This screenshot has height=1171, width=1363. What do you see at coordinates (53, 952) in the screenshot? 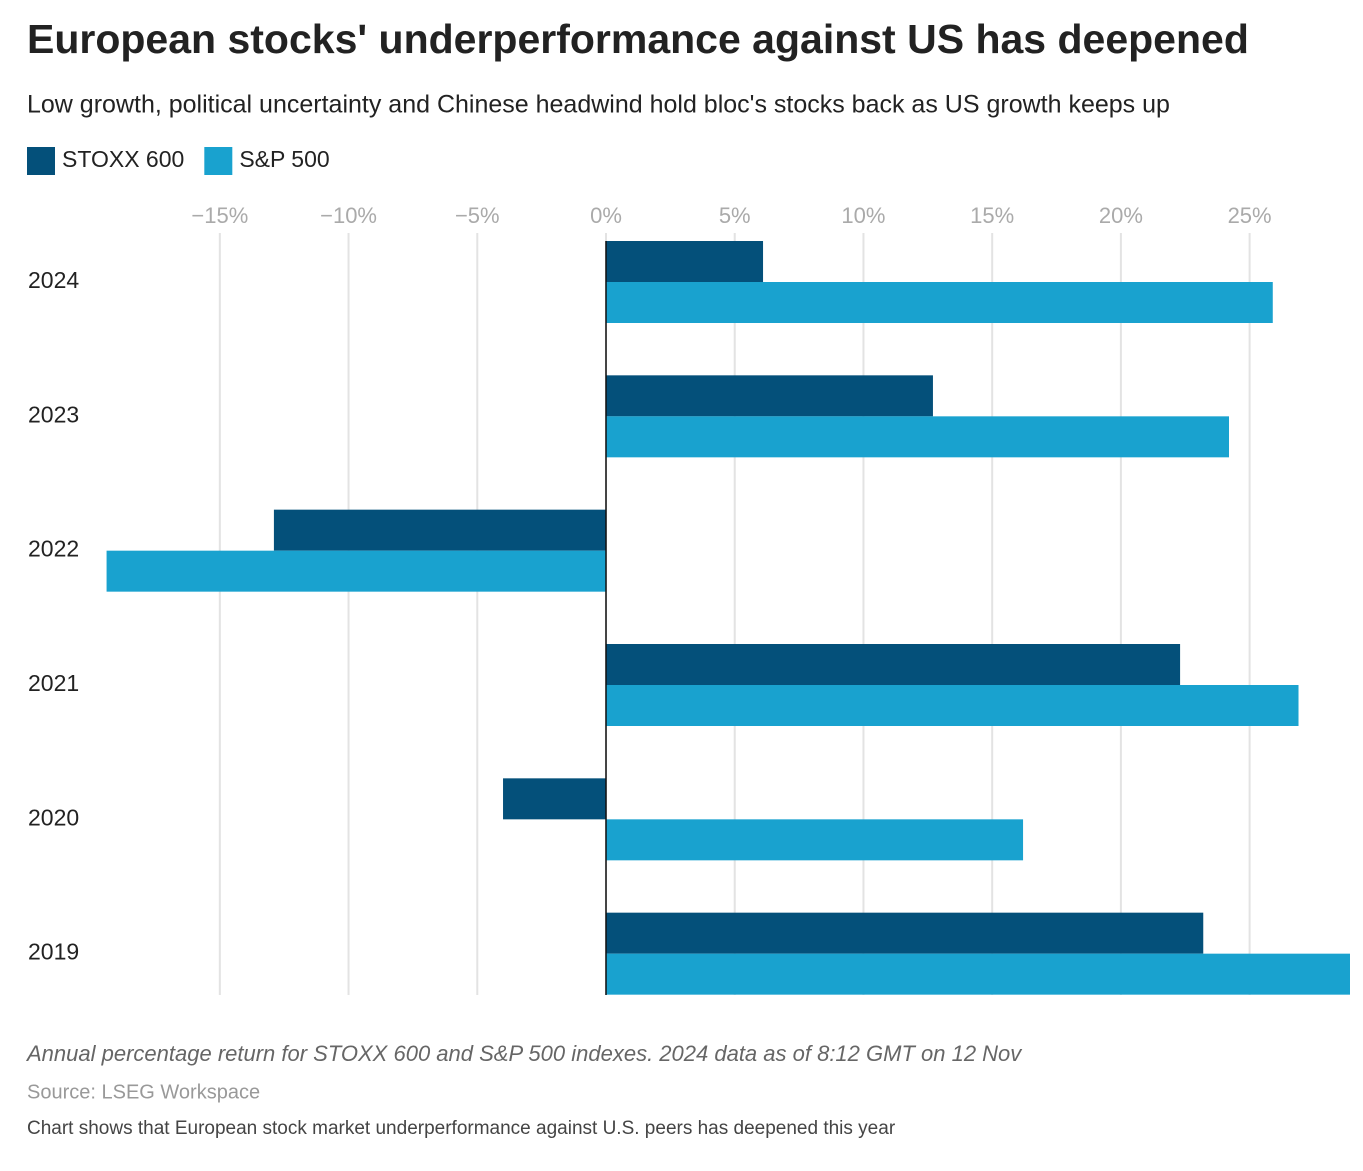
I see `y-tick-label: 2019` at bounding box center [53, 952].